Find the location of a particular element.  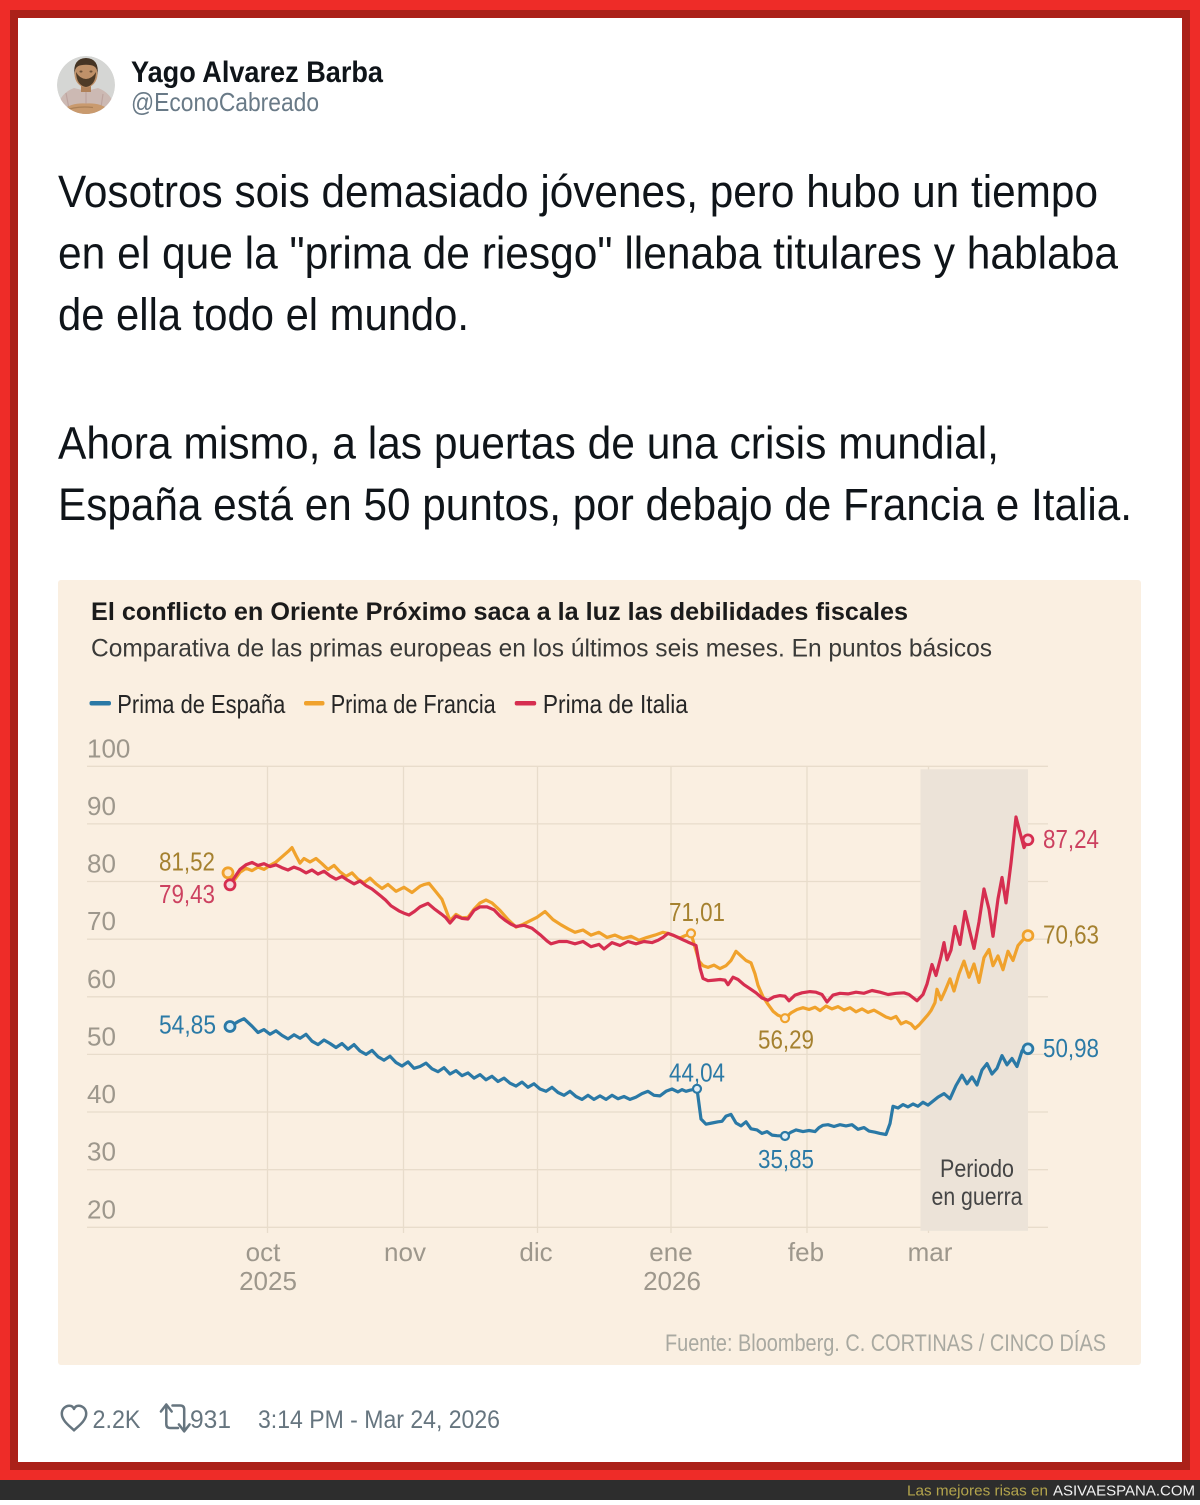

svg-text: 60 is located at coordinates (101, 979).